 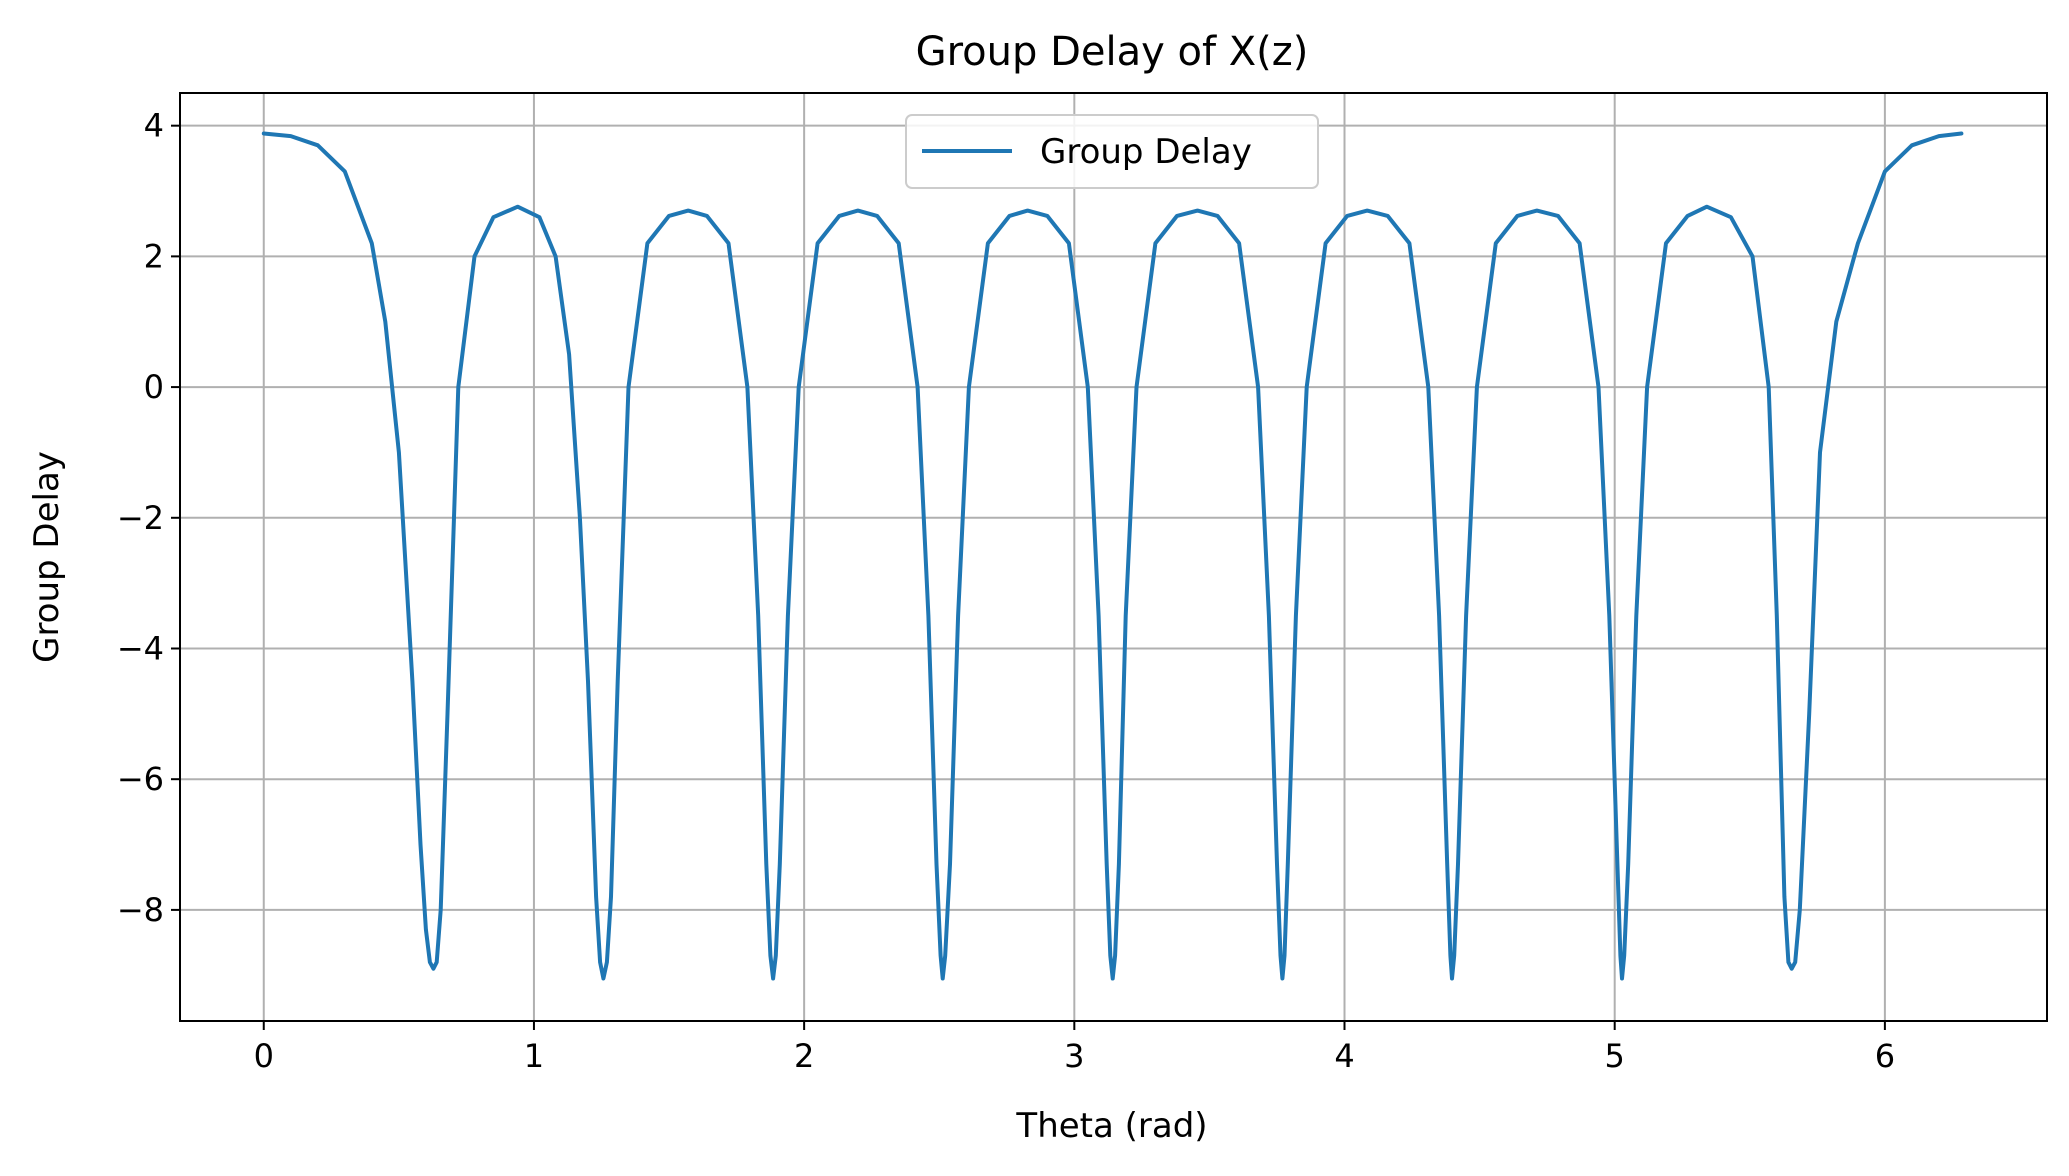 What do you see at coordinates (47, 557) in the screenshot?
I see `y-axis-label: Group Delay` at bounding box center [47, 557].